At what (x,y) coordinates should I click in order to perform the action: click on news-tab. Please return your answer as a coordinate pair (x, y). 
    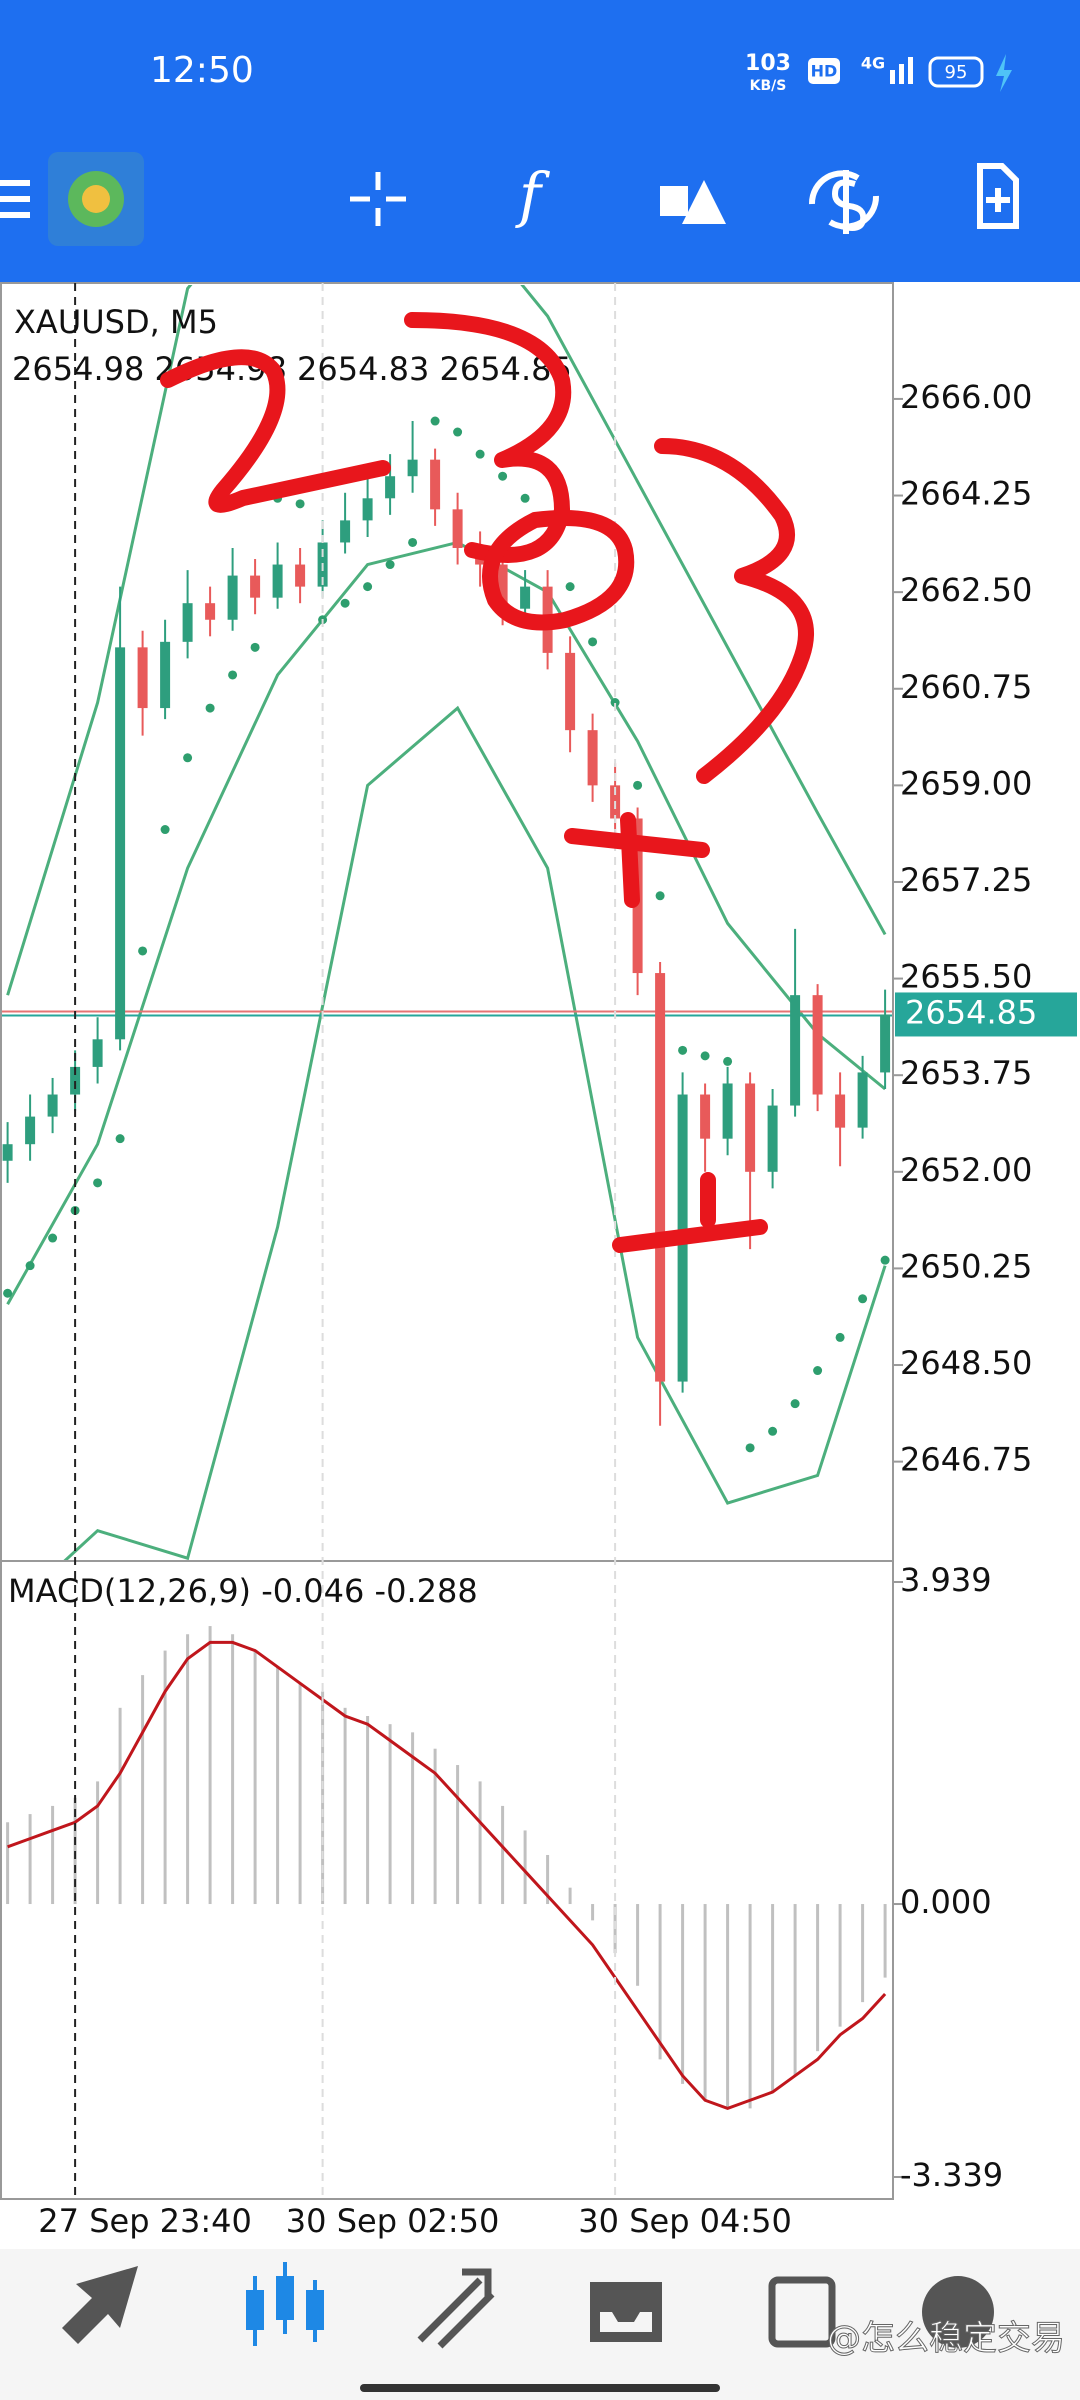
    Looking at the image, I should click on (802, 2312).